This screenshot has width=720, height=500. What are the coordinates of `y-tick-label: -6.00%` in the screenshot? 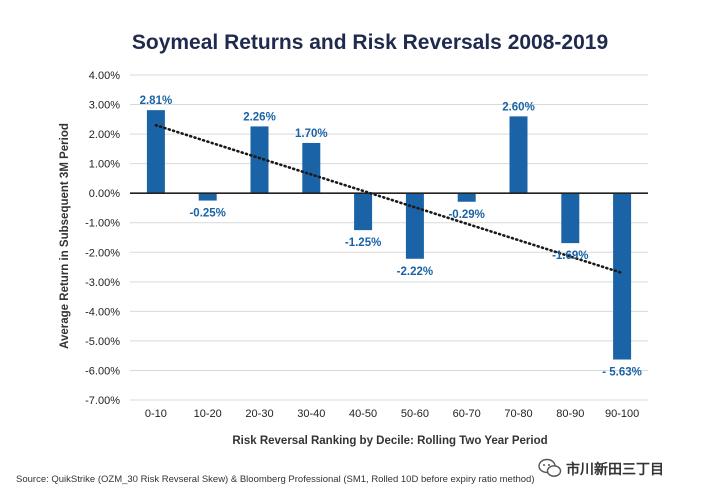 It's located at (102, 371).